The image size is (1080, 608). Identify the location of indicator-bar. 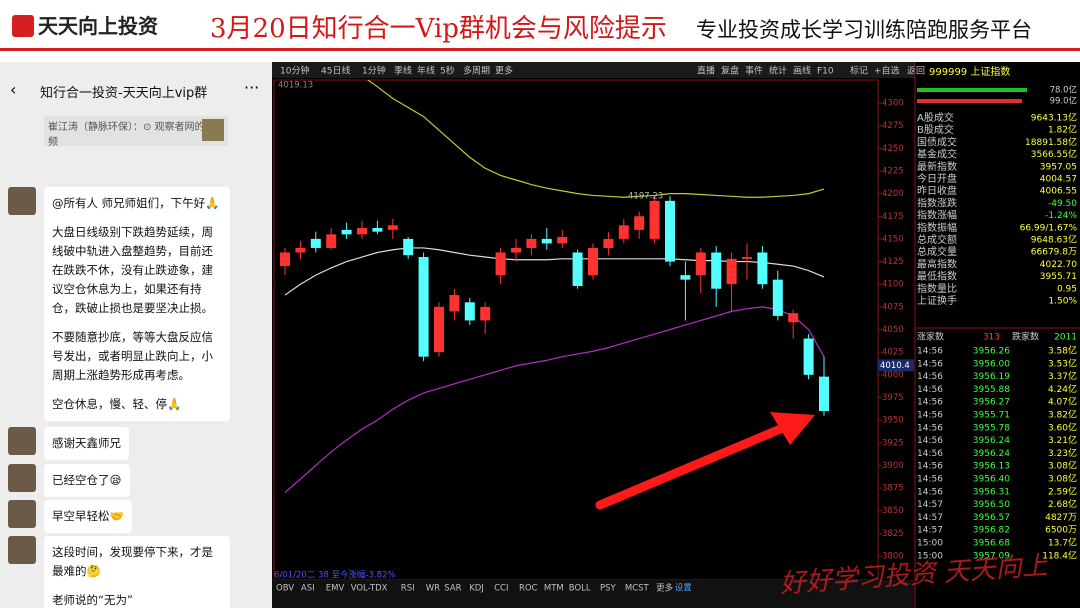
(593, 594).